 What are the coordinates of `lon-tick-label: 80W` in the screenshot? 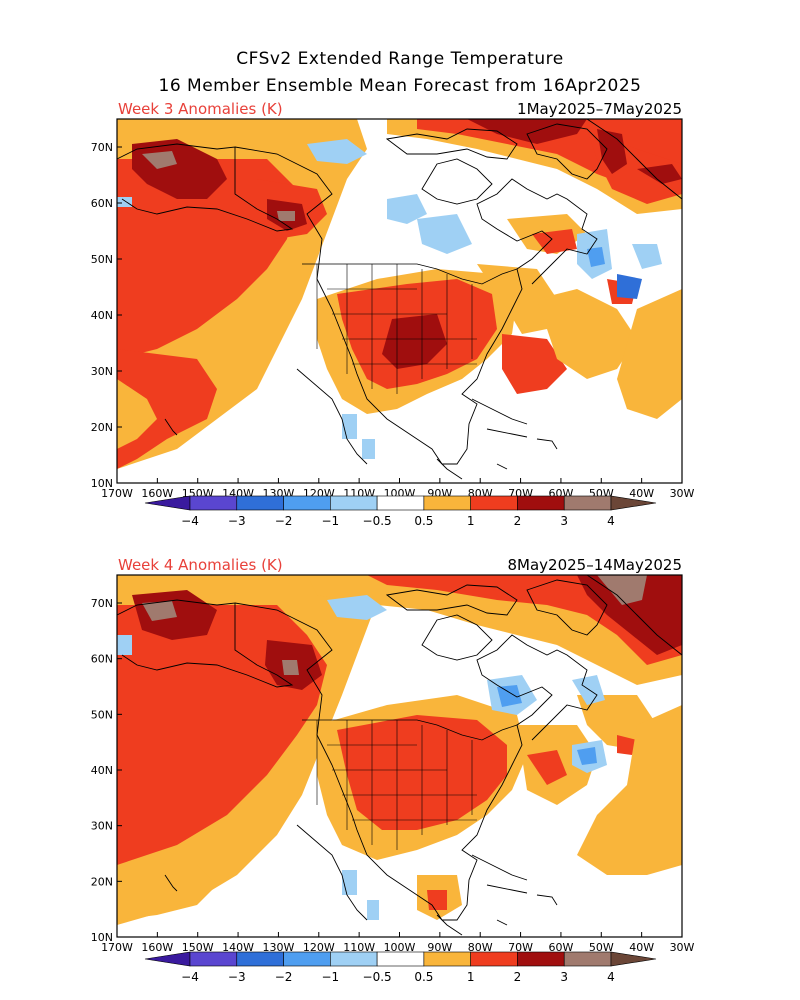 It's located at (480, 947).